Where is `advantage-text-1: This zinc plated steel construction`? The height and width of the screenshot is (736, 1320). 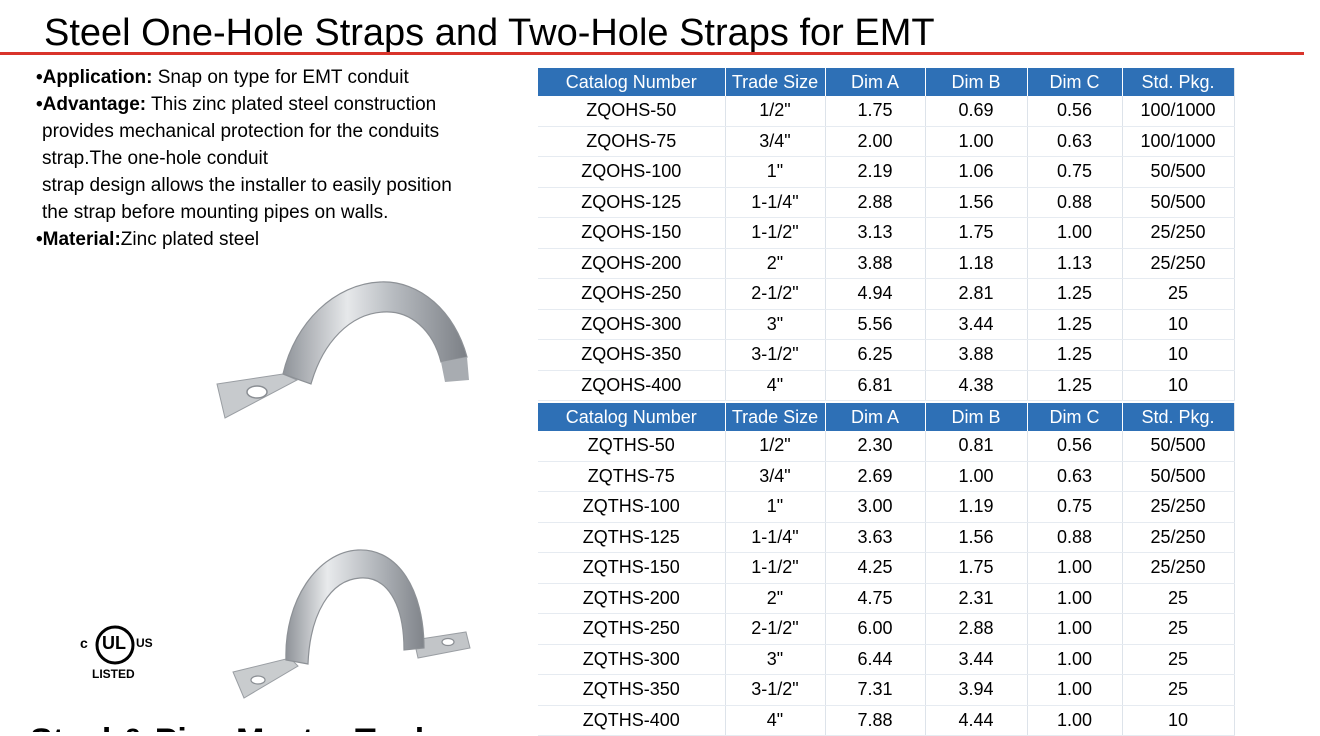
advantage-text-1: This zinc plated steel construction is located at coordinates (291, 104).